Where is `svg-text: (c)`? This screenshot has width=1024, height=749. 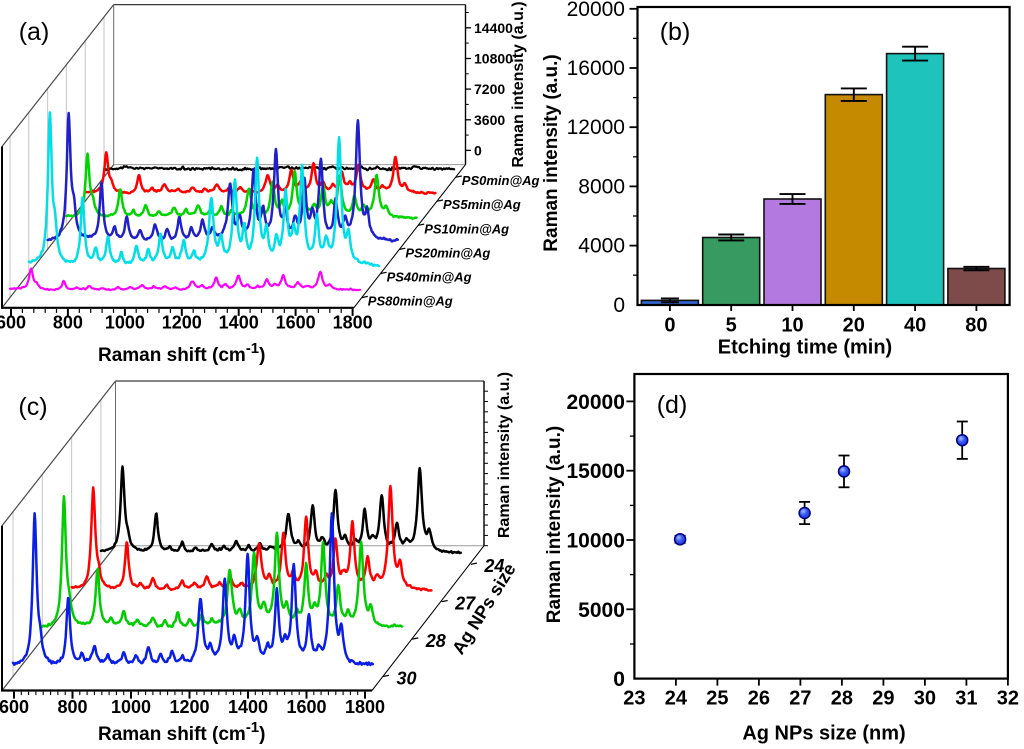 svg-text: (c) is located at coordinates (32, 407).